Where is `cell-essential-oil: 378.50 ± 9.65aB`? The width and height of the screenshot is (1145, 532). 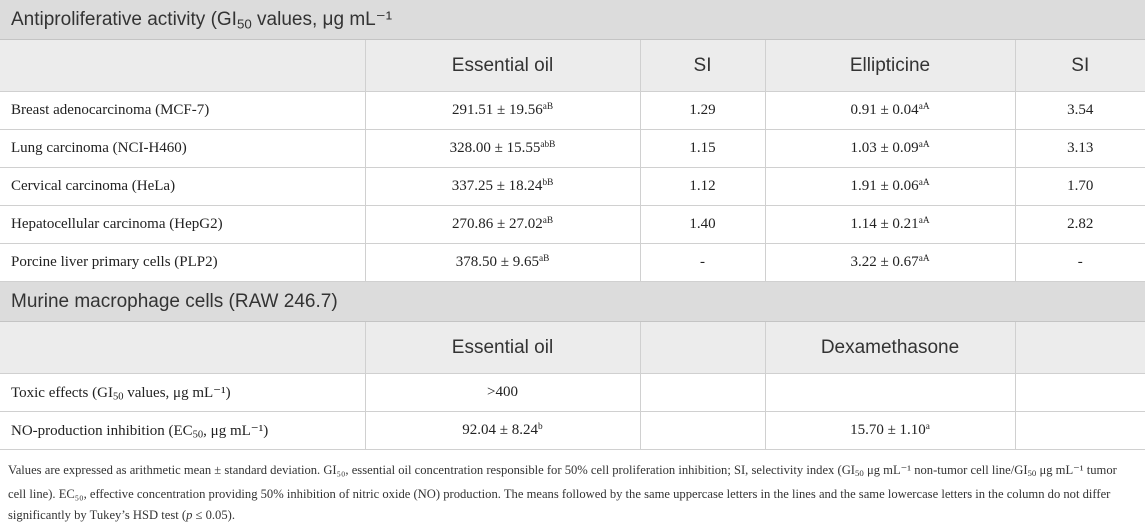 cell-essential-oil: 378.50 ± 9.65aB is located at coordinates (502, 262).